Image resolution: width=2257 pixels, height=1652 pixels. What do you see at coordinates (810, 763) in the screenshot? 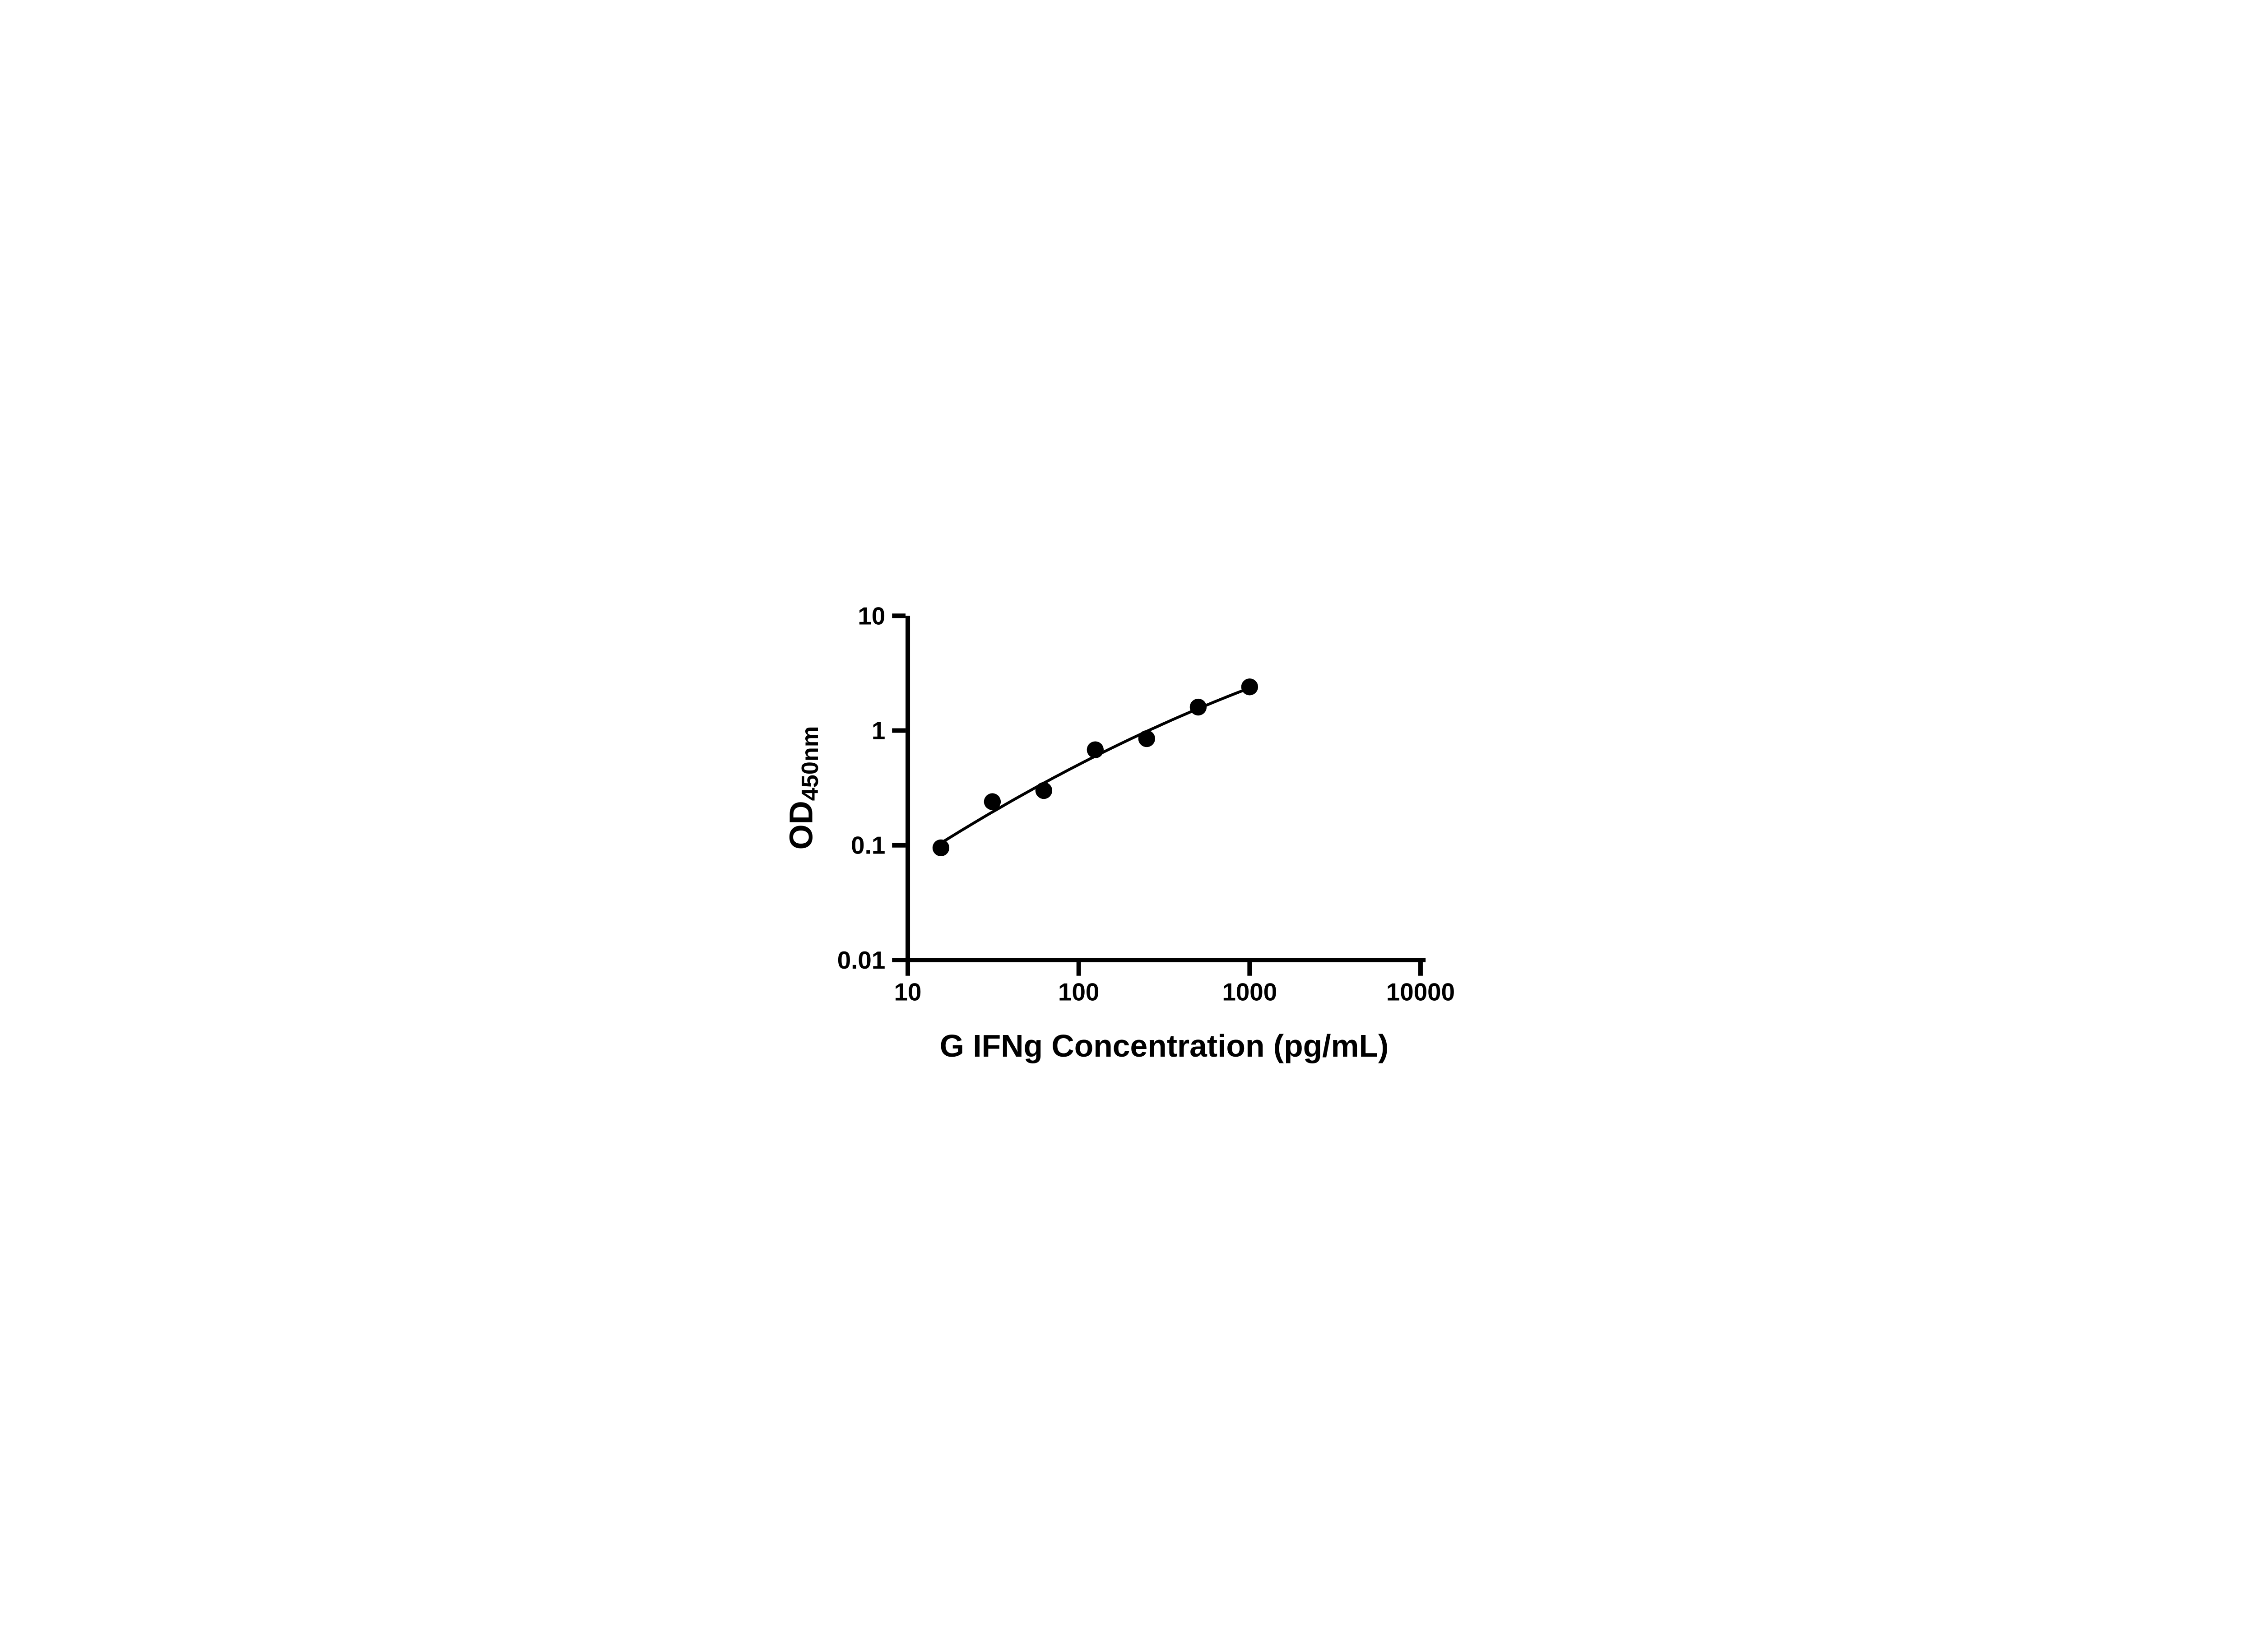
I see `y-axis-title-subscript: 450nm` at bounding box center [810, 763].